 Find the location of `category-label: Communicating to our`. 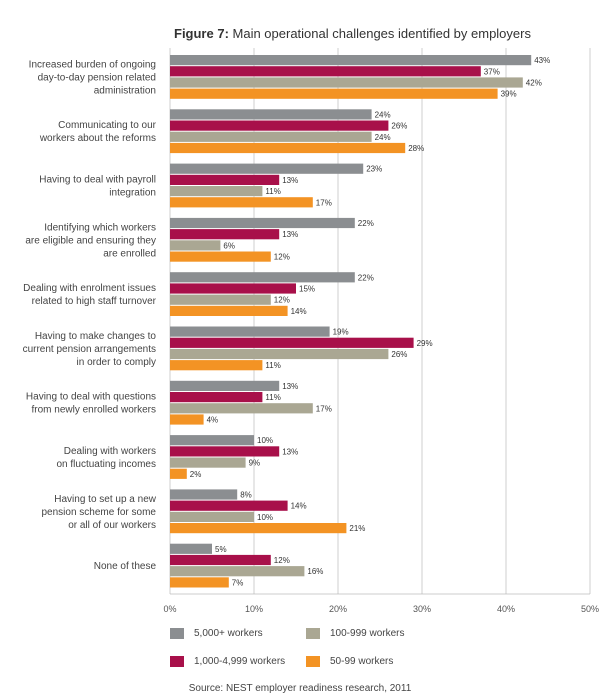

category-label: Communicating to our is located at coordinates (107, 125).